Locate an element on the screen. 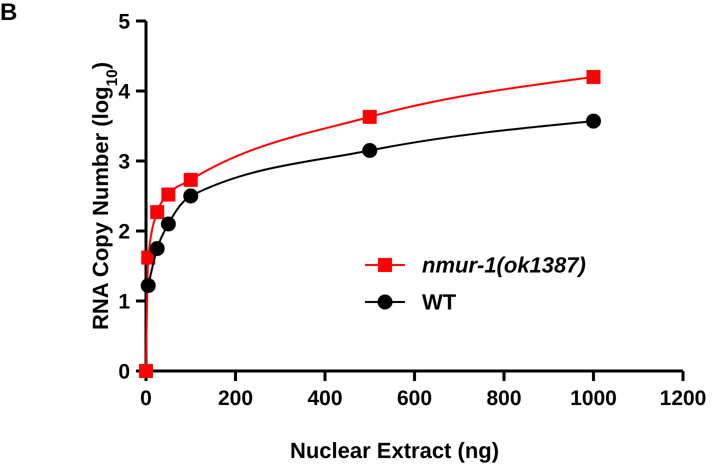 This screenshot has height=470, width=720. x-tick-label: 200 is located at coordinates (236, 398).